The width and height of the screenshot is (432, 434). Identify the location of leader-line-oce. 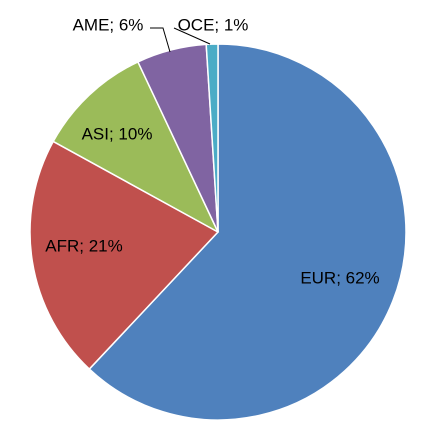
(192, 36).